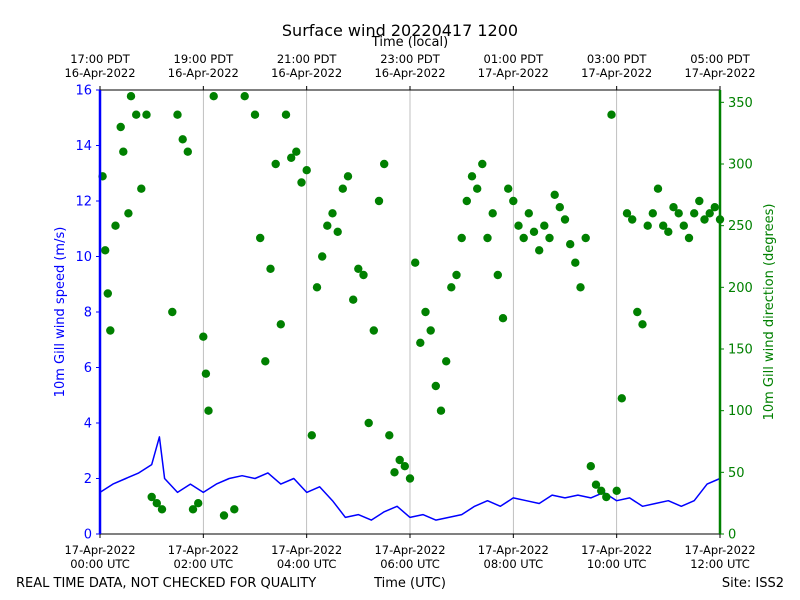 This screenshot has width=800, height=600. What do you see at coordinates (60, 312) in the screenshot?
I see `left-axis-label: 10m Gill wind speed (m/s)` at bounding box center [60, 312].